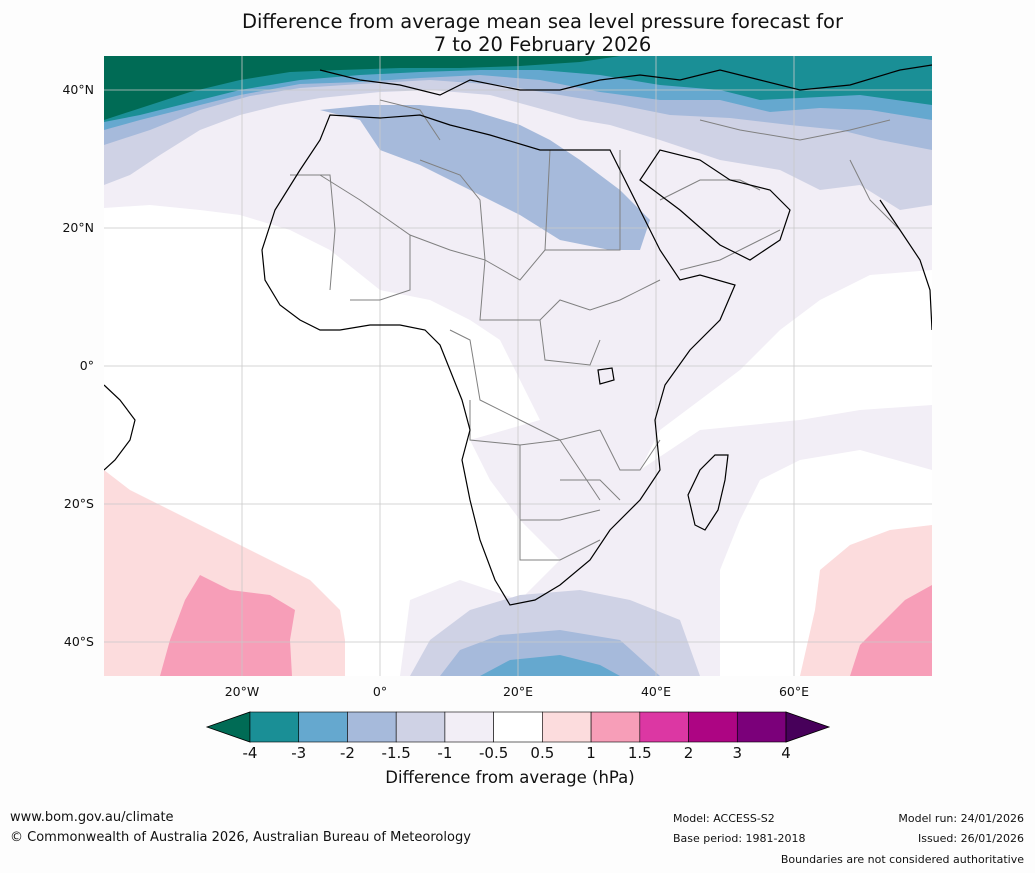 This screenshot has height=873, width=1035. Describe the element at coordinates (737, 753) in the screenshot. I see `colorbar-tick-label: 3` at that location.